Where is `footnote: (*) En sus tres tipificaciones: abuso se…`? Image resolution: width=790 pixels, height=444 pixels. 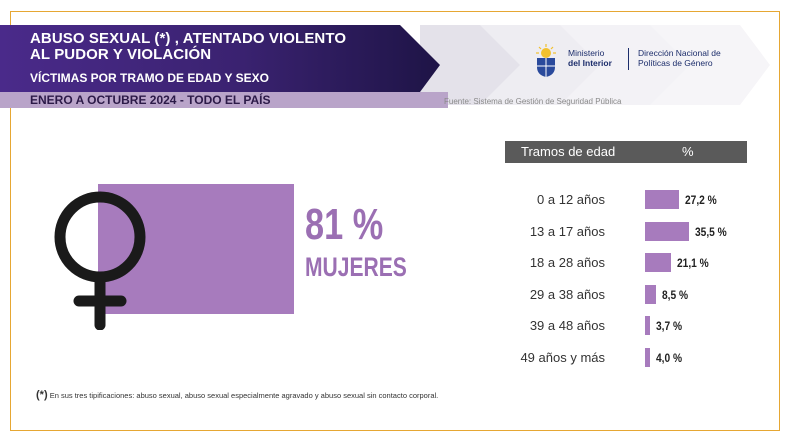
footnote: (*) En sus tres tipificaciones: abuso se… is located at coordinates (237, 395).